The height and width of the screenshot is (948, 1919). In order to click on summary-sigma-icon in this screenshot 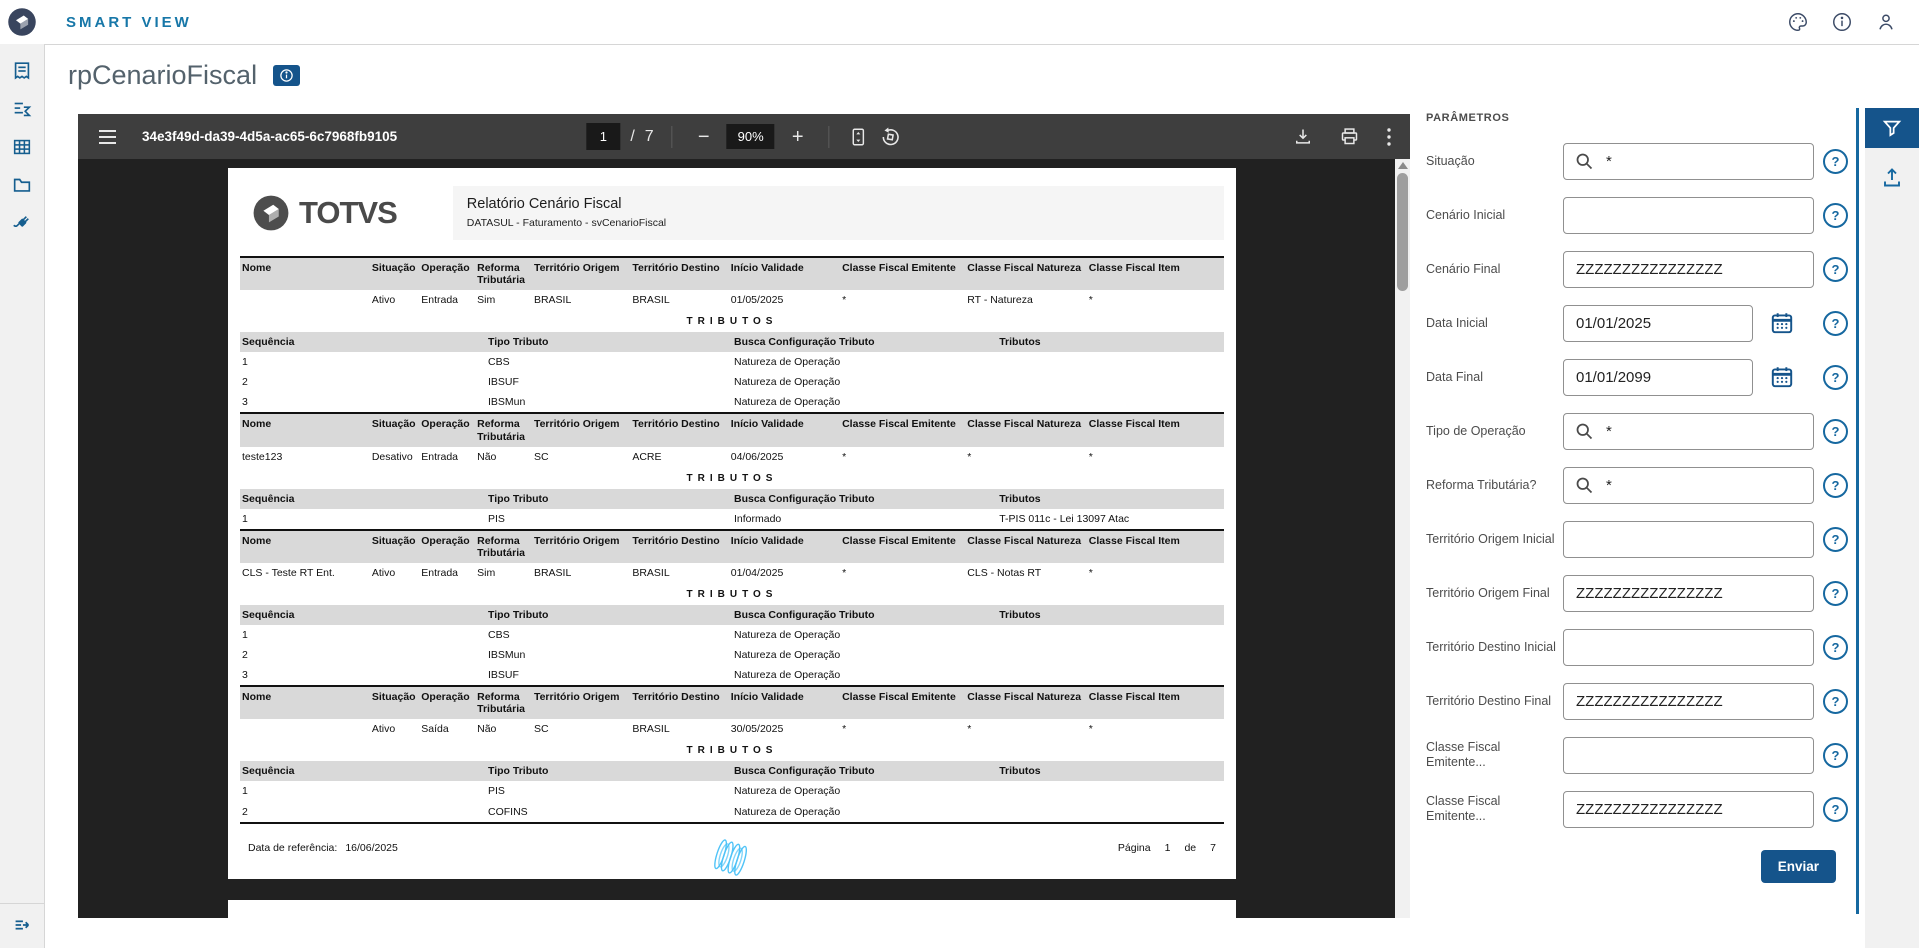, I will do `click(22, 109)`.